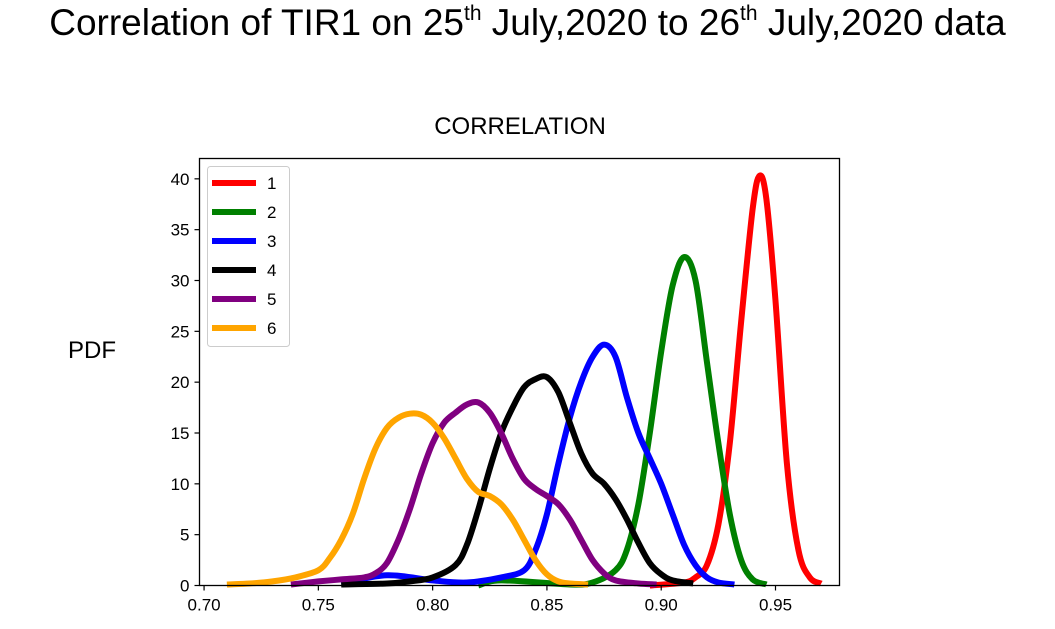 The height and width of the screenshot is (629, 1055). Describe the element at coordinates (180, 331) in the screenshot. I see `y-tick-label: 25` at that location.